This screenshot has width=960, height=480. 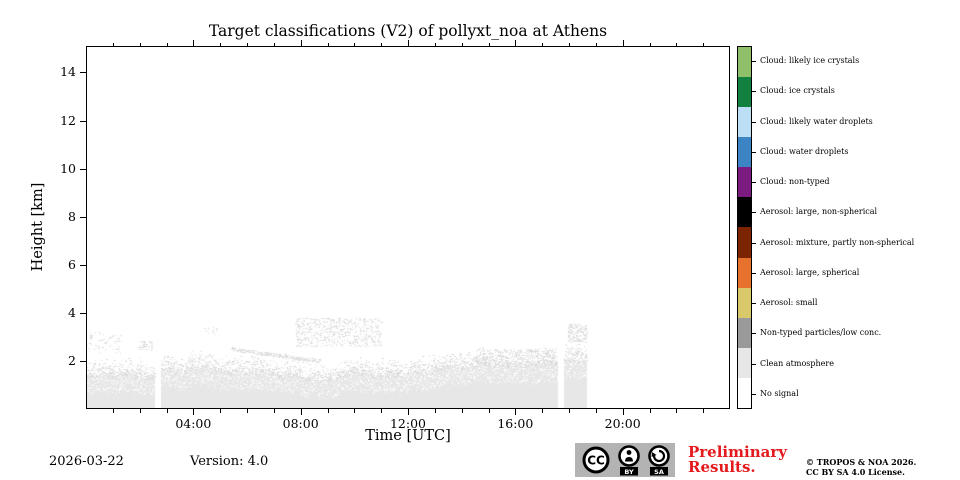 What do you see at coordinates (804, 151) in the screenshot?
I see `legend-item-label: Cloud: water droplets` at bounding box center [804, 151].